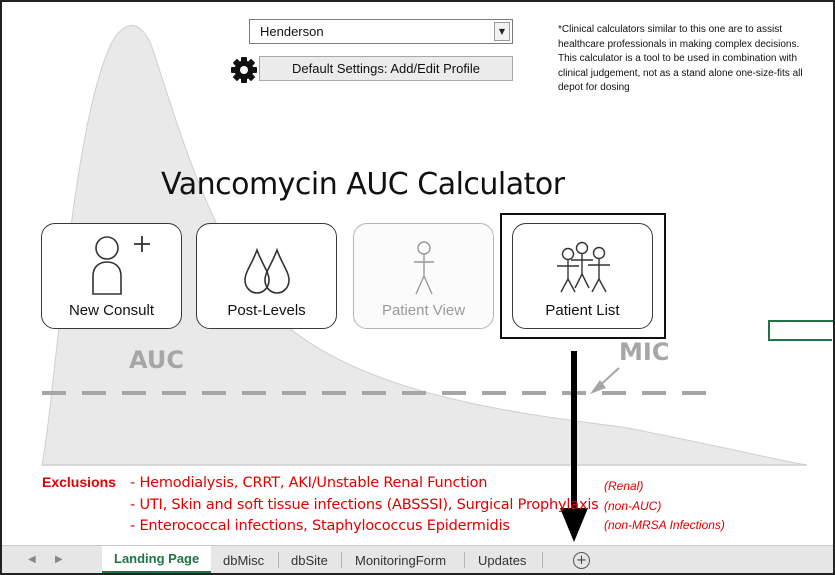 Image resolution: width=835 pixels, height=575 pixels. I want to click on tab-monitoringform: MonitoringForm, so click(401, 560).